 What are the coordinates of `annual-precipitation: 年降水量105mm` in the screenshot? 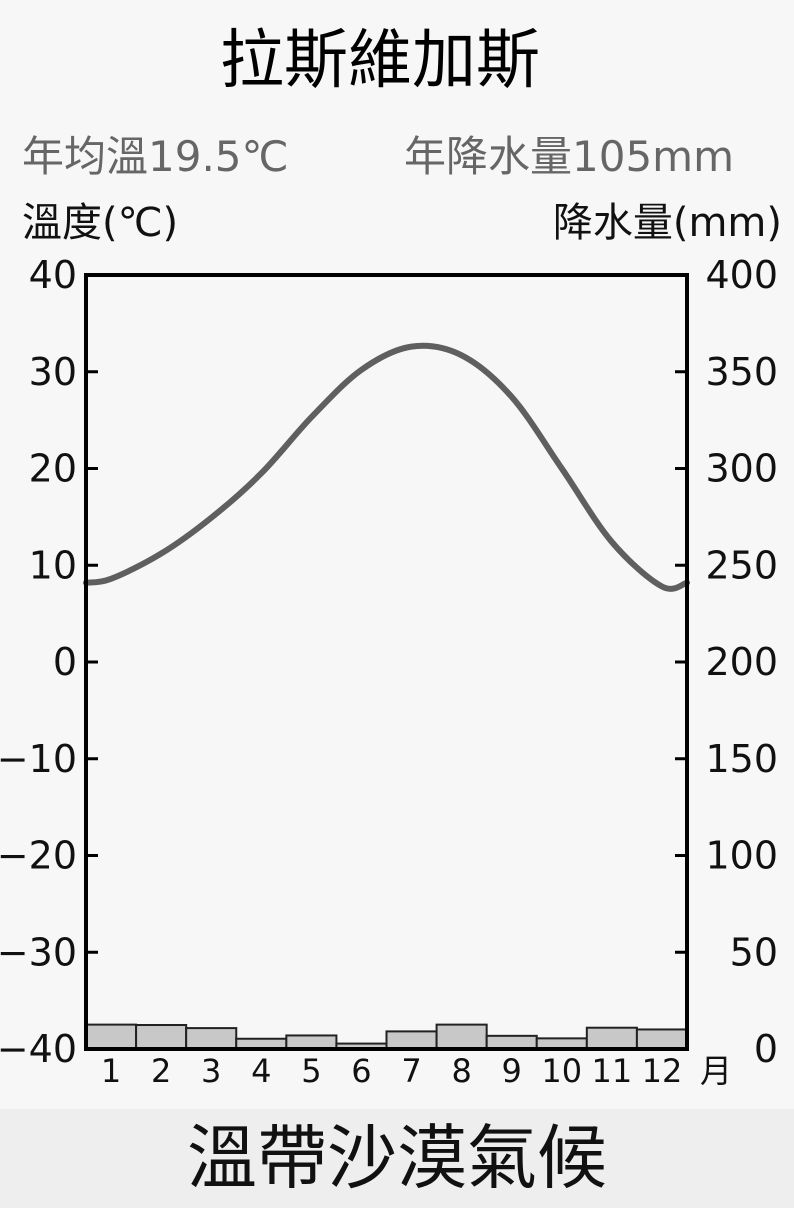 It's located at (569, 156).